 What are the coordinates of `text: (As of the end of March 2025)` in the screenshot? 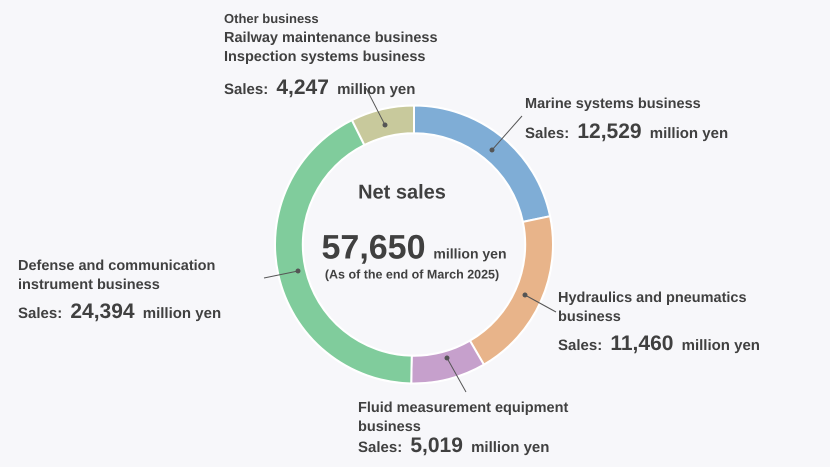 It's located at (412, 275).